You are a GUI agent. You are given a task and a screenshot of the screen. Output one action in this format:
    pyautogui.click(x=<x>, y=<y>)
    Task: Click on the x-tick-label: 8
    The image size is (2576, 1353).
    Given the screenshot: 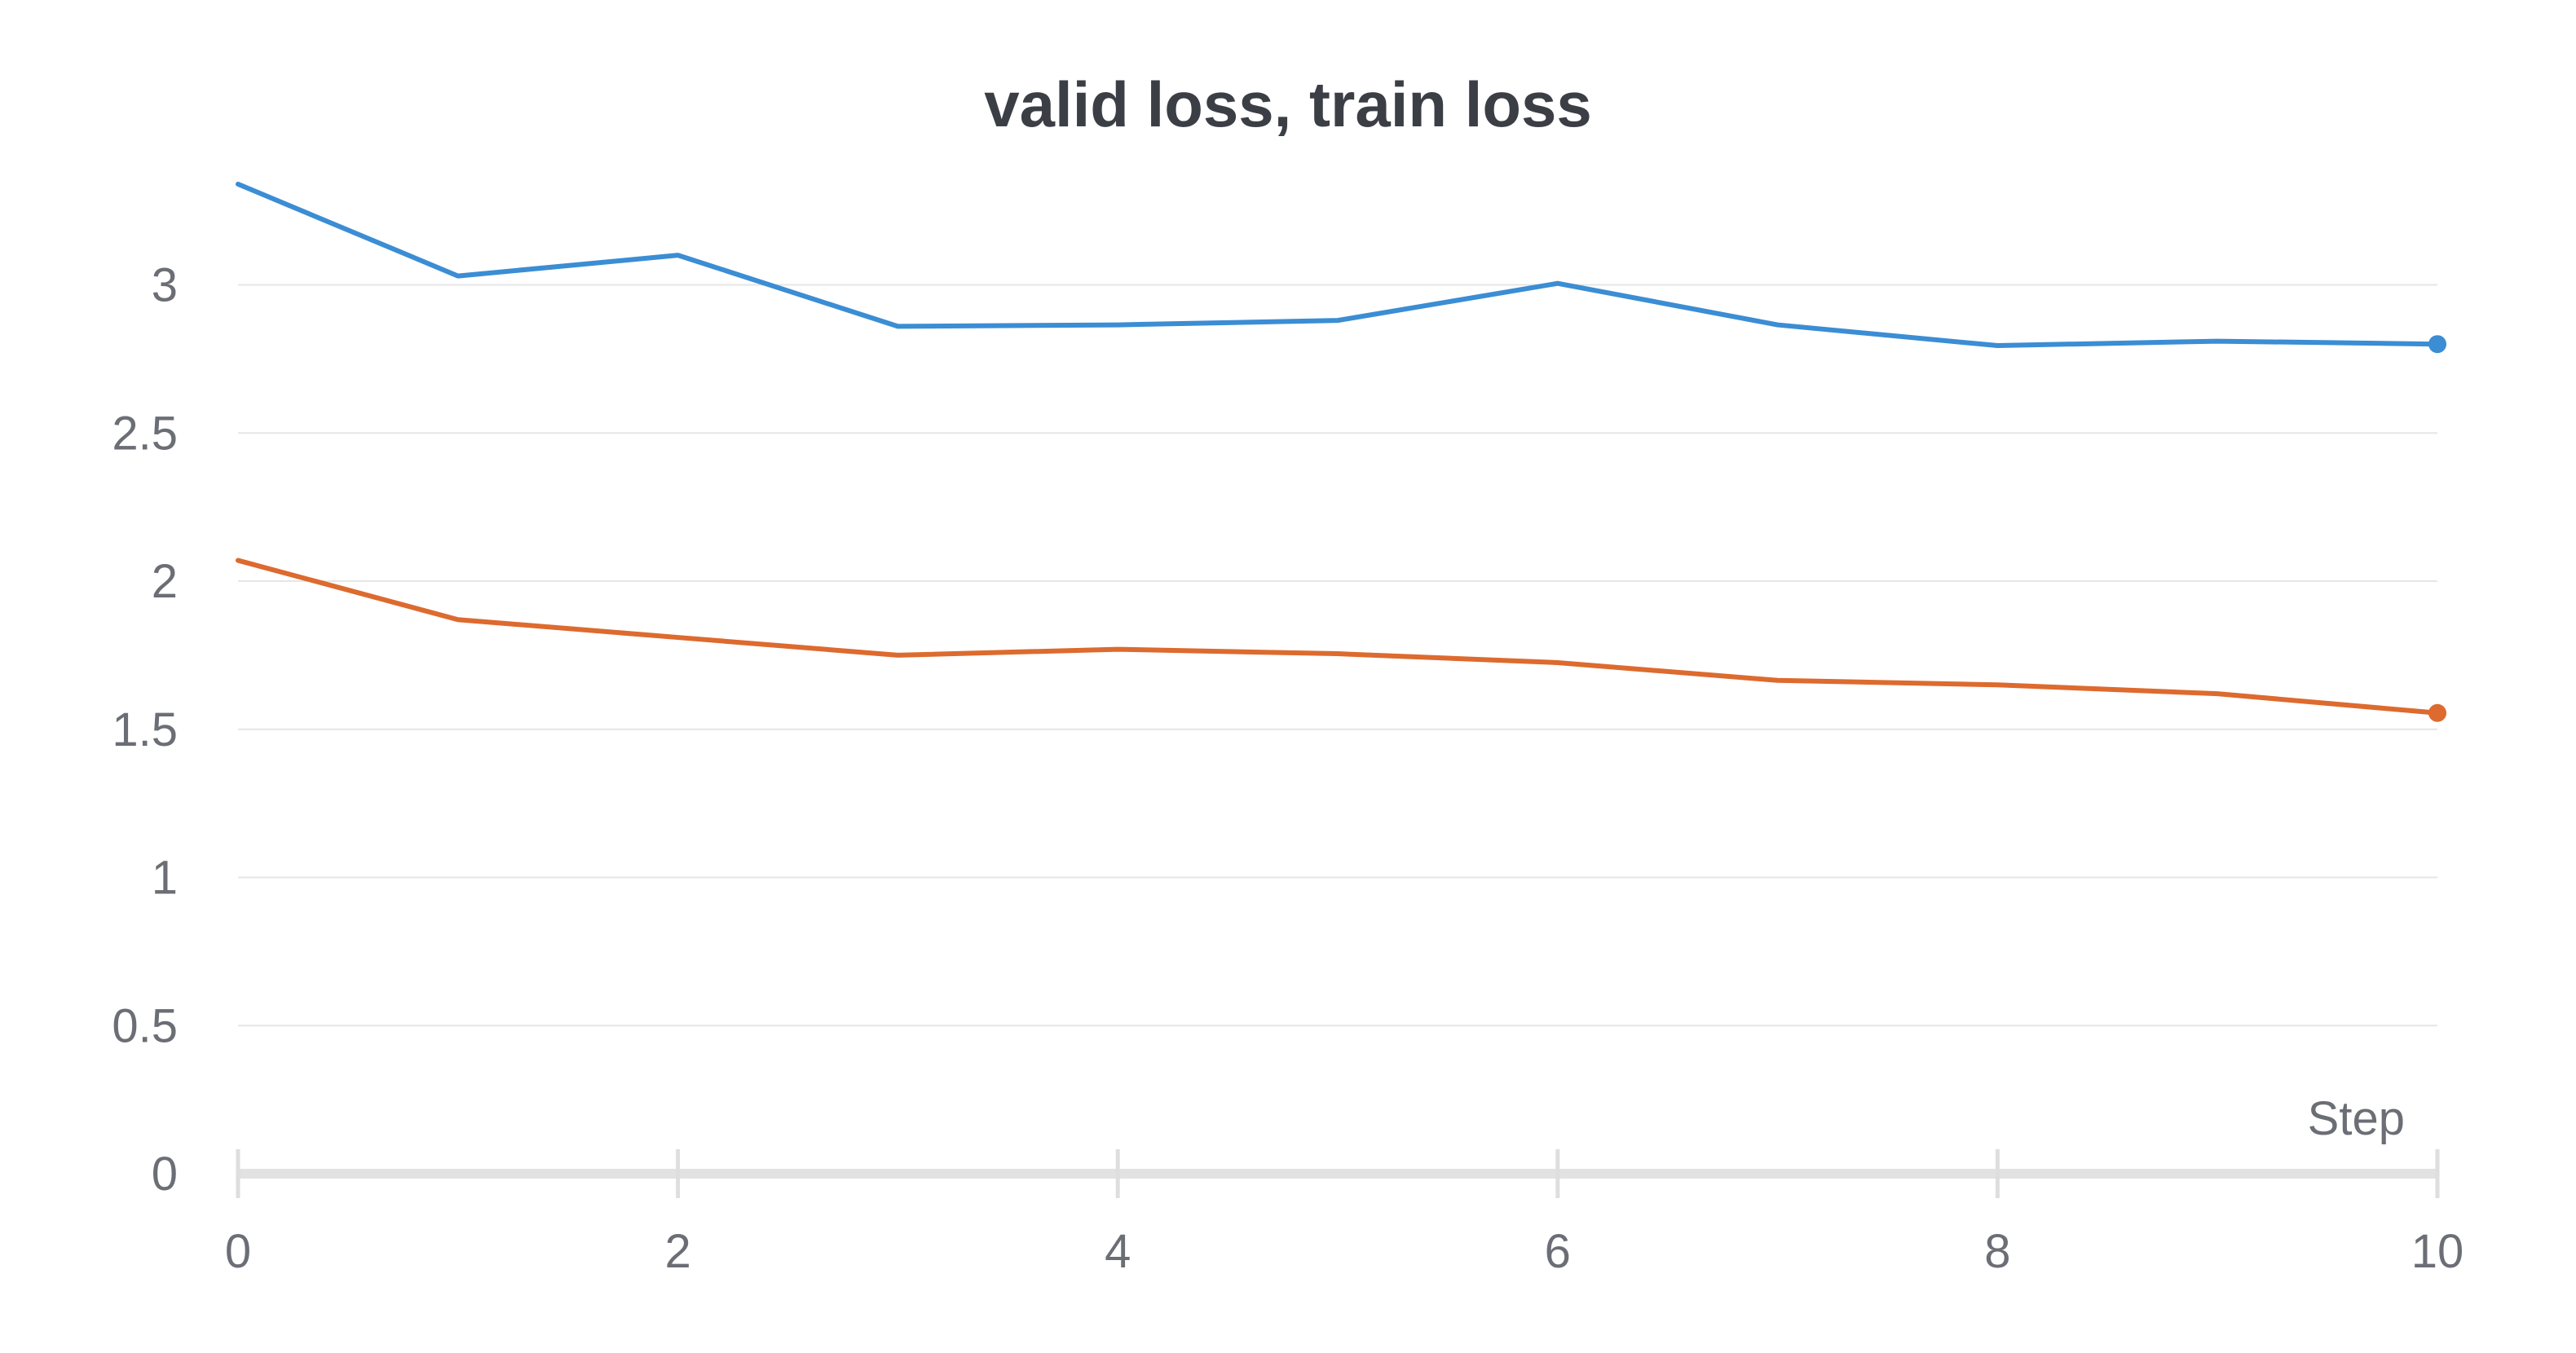 What is the action you would take?
    pyautogui.click(x=1997, y=1251)
    